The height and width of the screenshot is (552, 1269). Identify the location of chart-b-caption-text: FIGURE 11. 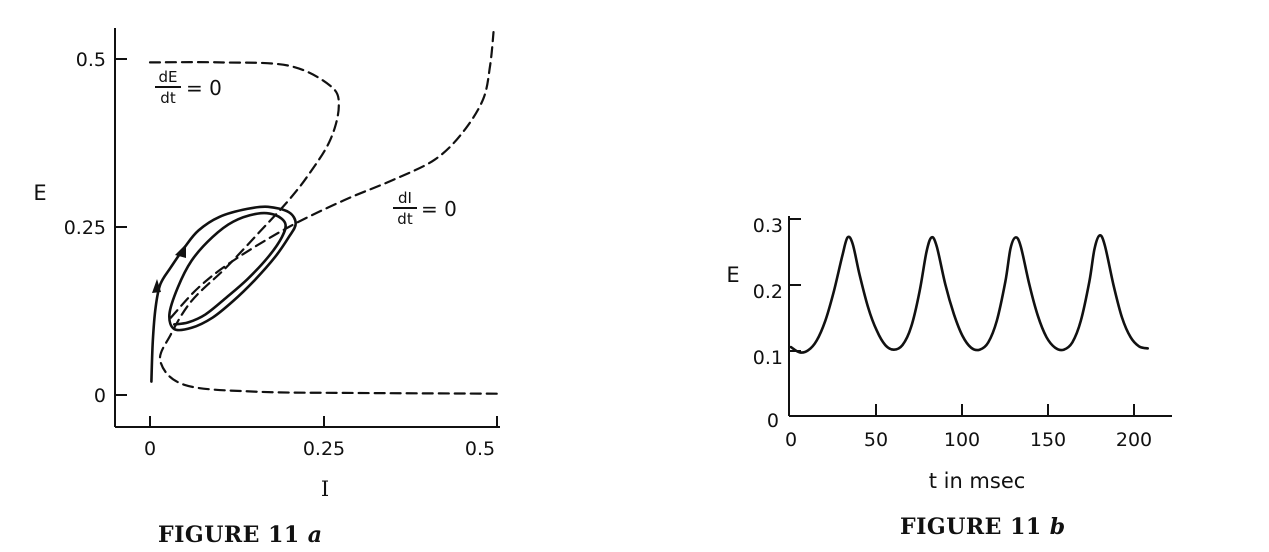
(971, 527).